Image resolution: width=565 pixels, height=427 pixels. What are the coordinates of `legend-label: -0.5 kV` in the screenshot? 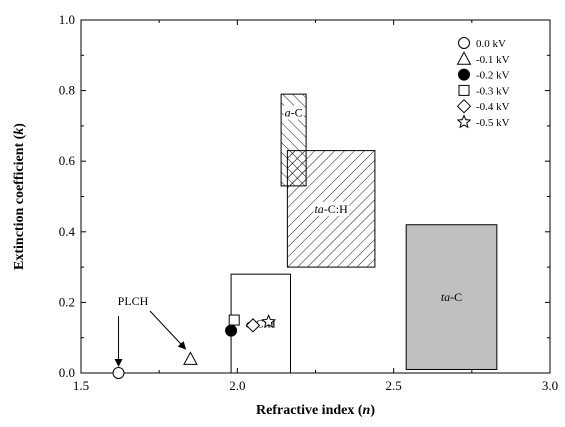 It's located at (493, 123).